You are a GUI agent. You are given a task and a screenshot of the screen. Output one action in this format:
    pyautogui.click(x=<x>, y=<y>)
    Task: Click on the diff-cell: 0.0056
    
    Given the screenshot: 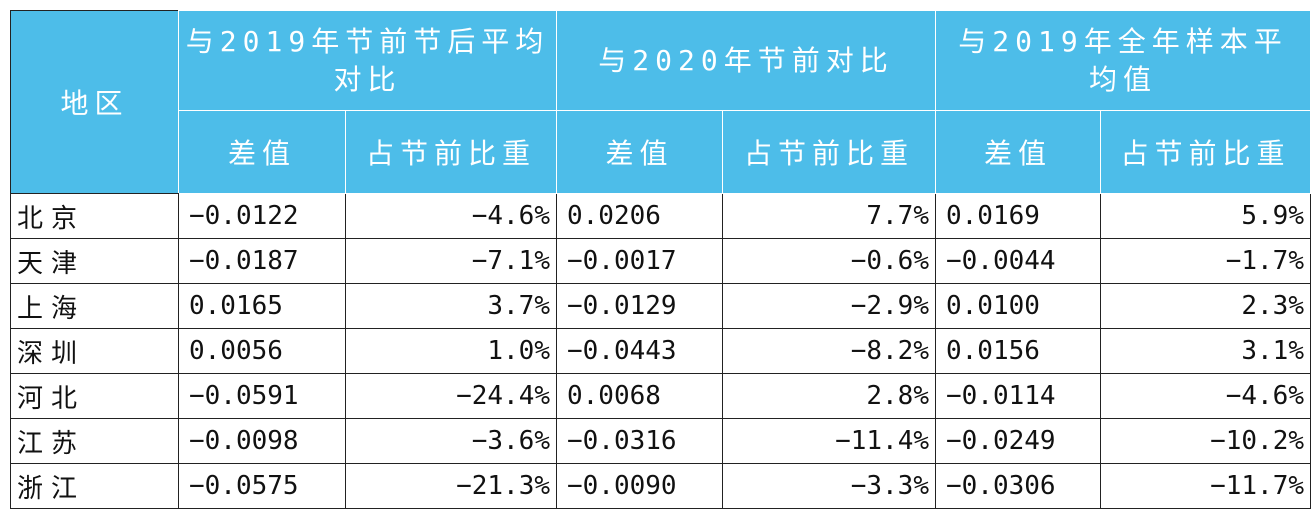 What is the action you would take?
    pyautogui.click(x=262, y=351)
    